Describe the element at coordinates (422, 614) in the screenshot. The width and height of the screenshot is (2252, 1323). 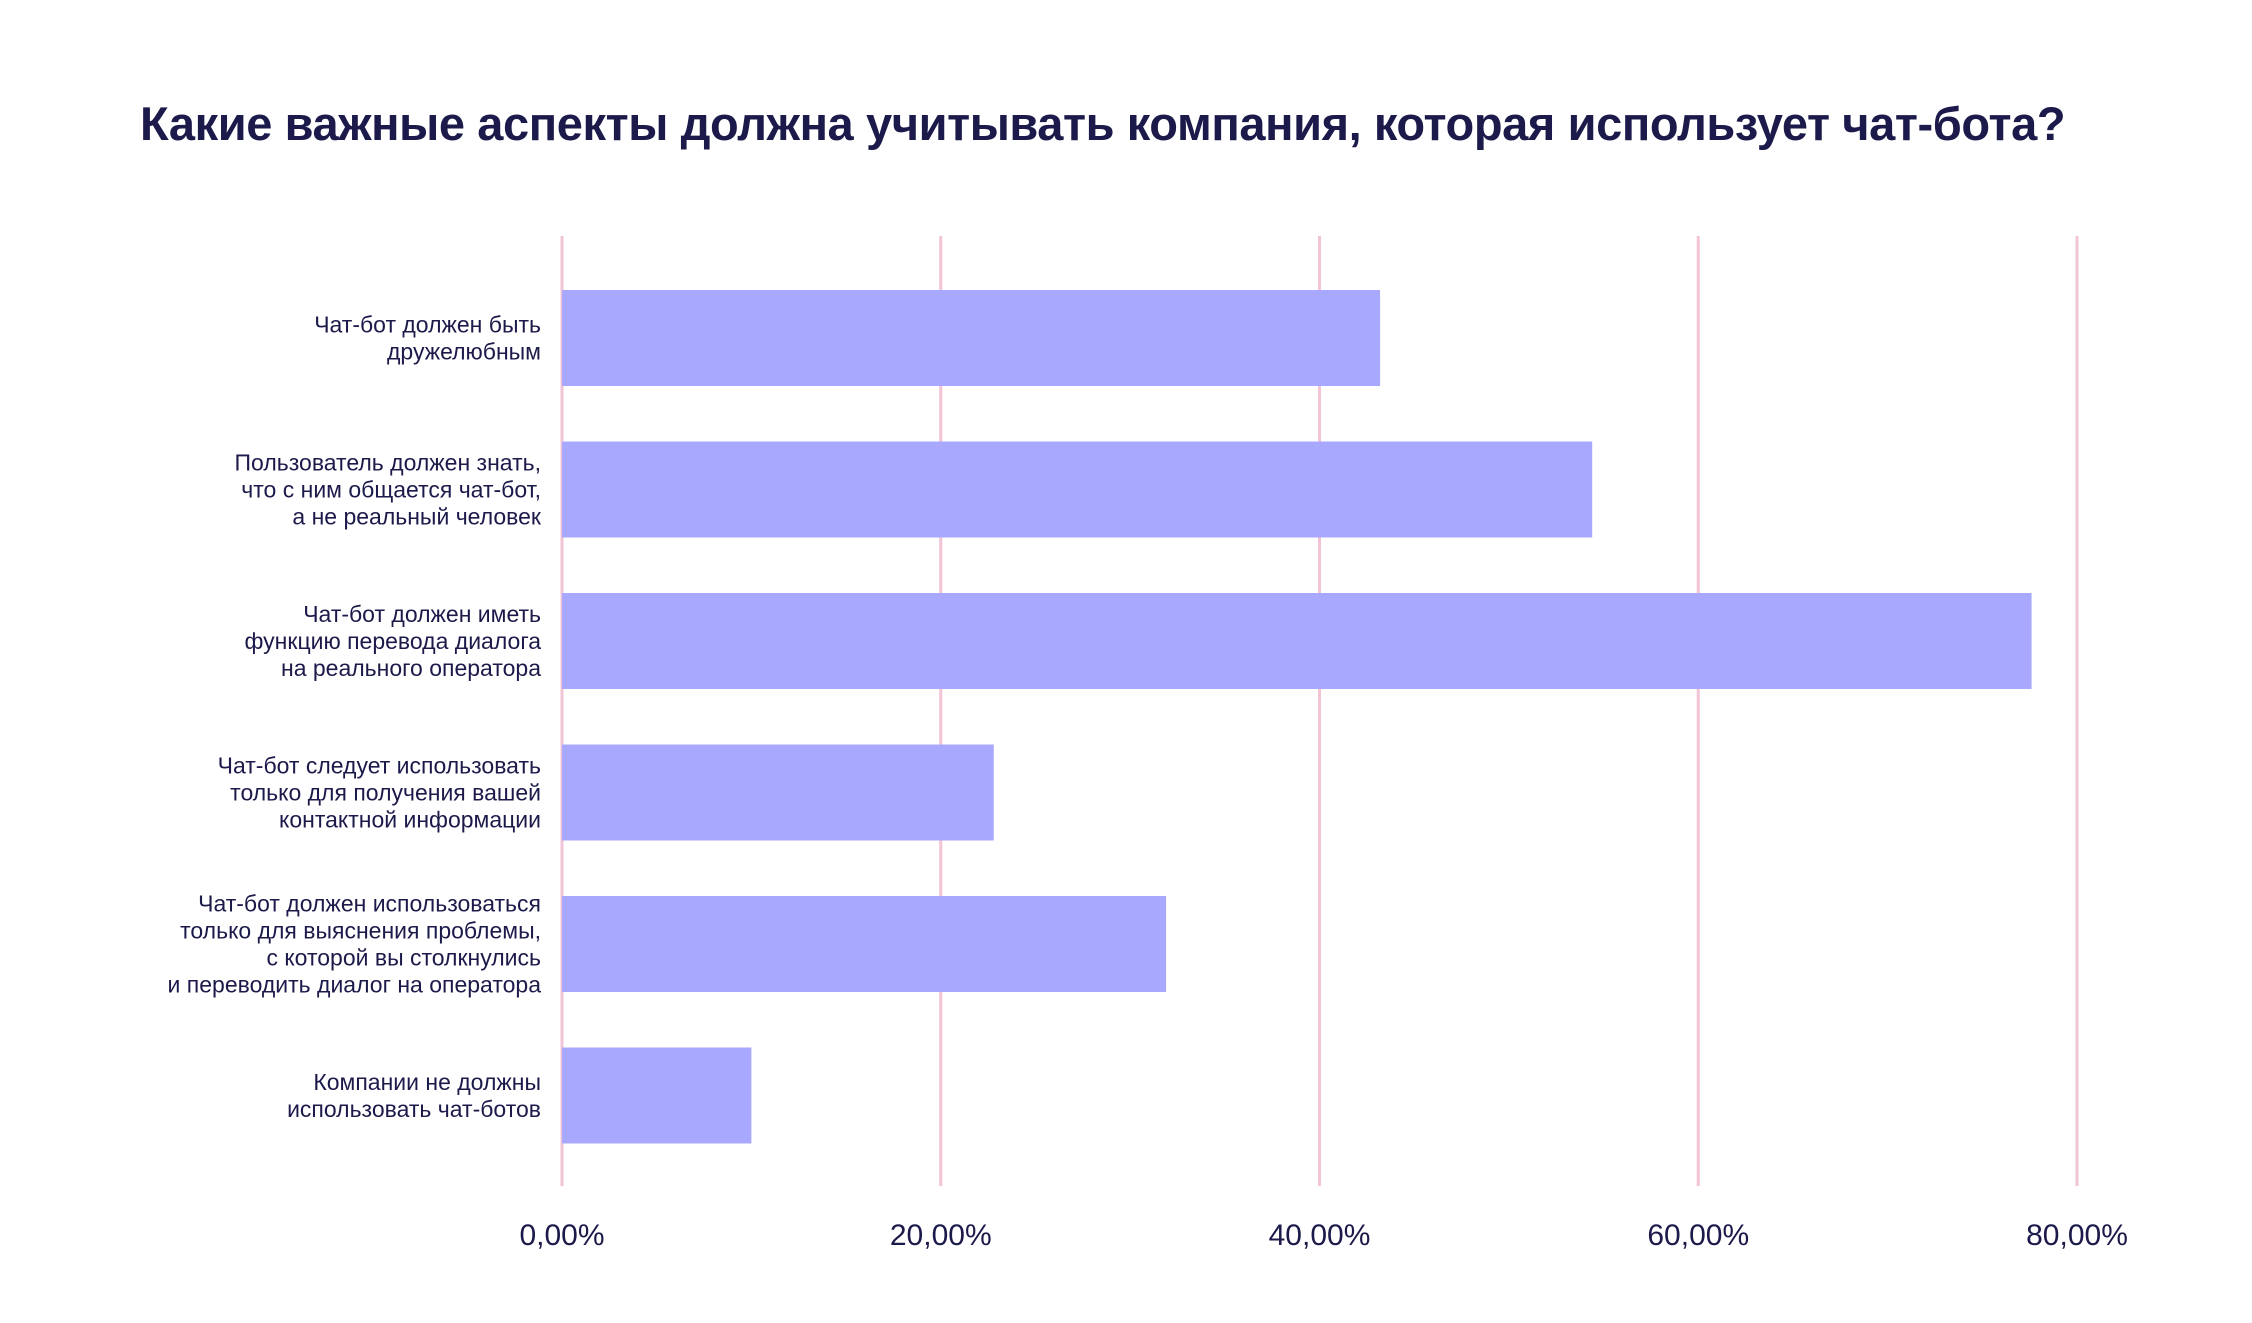
I see `category-label: Чат-бот должен иметь` at that location.